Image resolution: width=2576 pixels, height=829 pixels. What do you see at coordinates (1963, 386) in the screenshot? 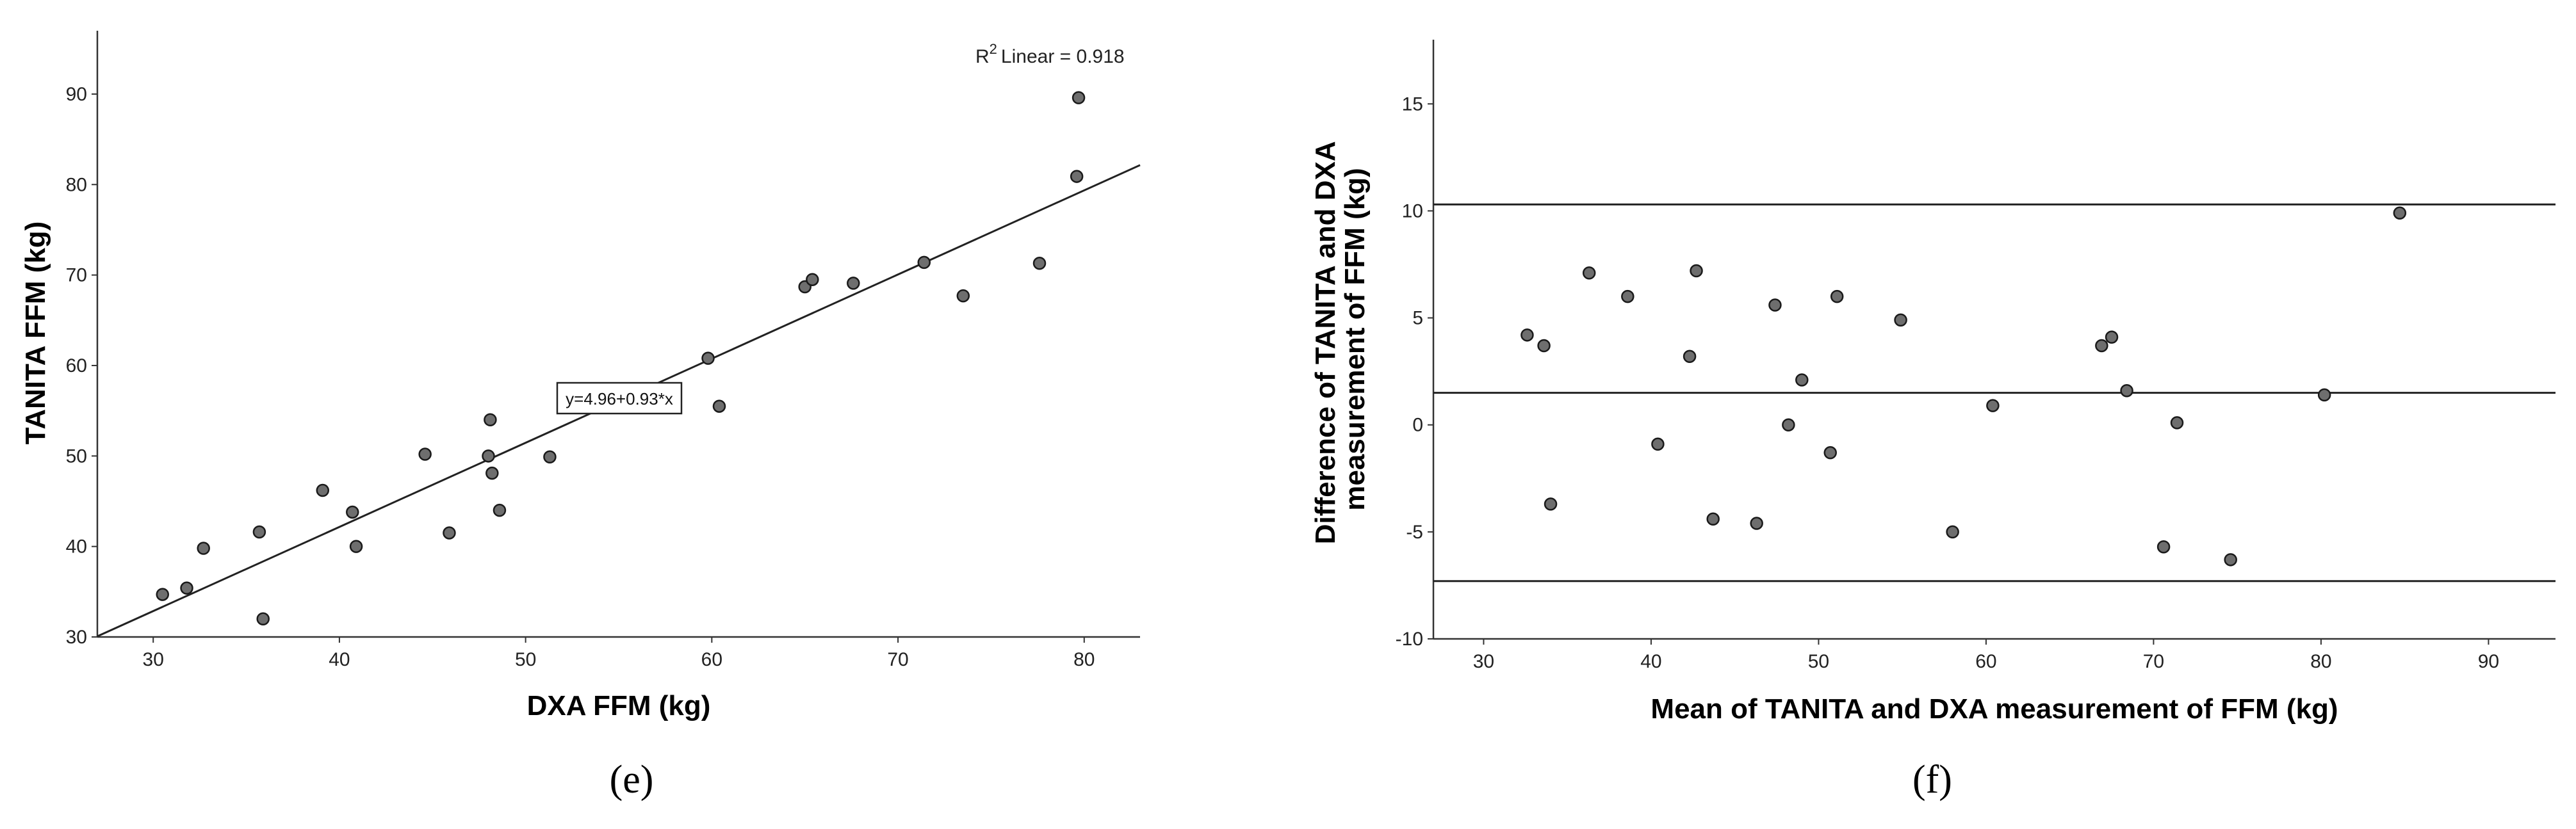
I see `data-point-group` at bounding box center [1963, 386].